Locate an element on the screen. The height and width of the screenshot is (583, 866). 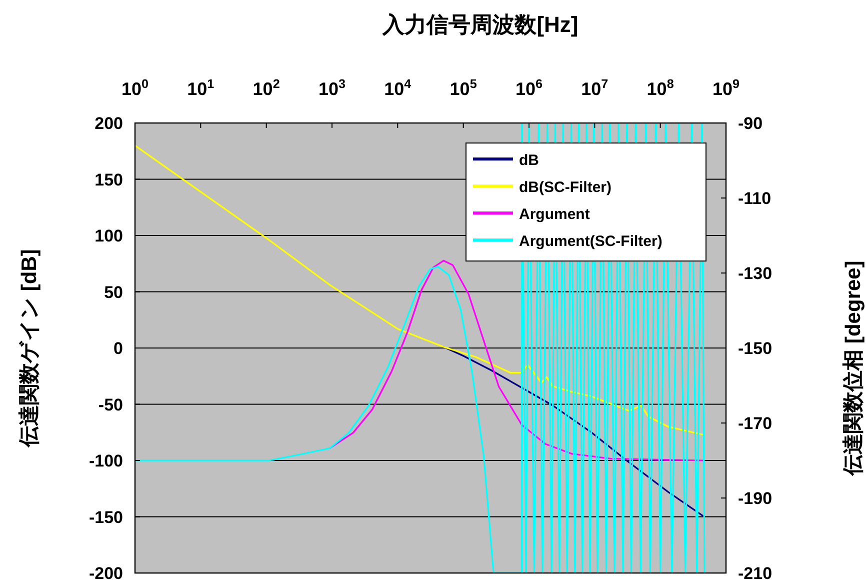
y-tick-label: -50 is located at coordinates (110, 404).